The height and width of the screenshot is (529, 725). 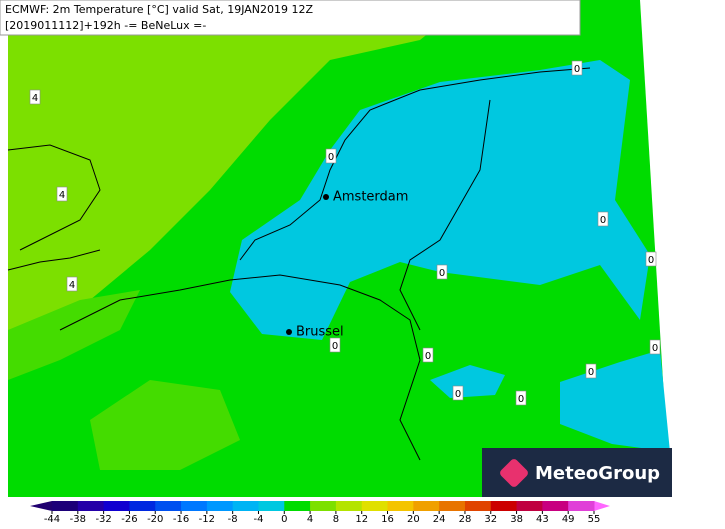 I want to click on logo-icon, so click(x=514, y=473).